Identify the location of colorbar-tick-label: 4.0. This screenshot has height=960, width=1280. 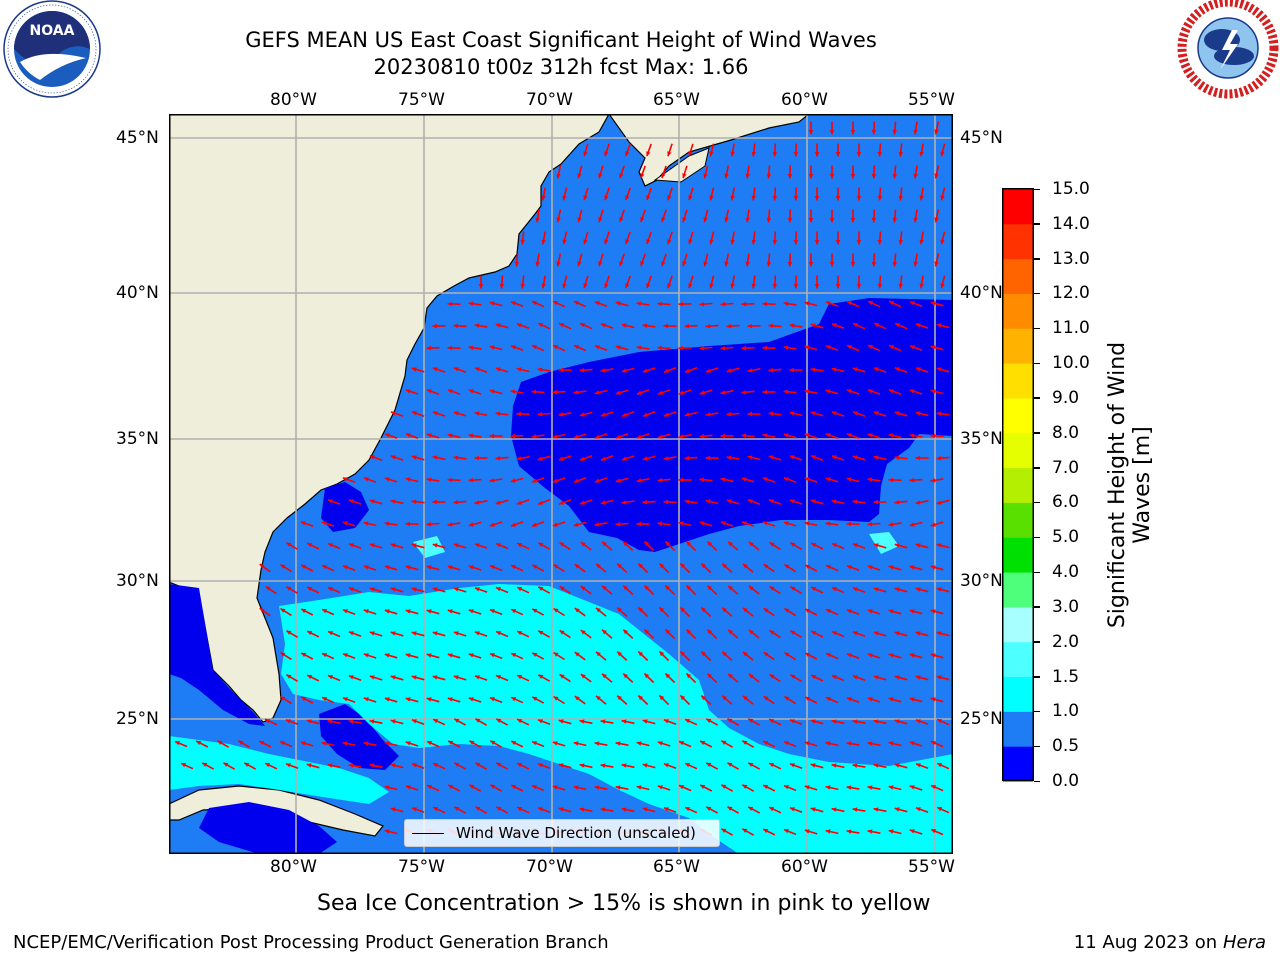
(1066, 572).